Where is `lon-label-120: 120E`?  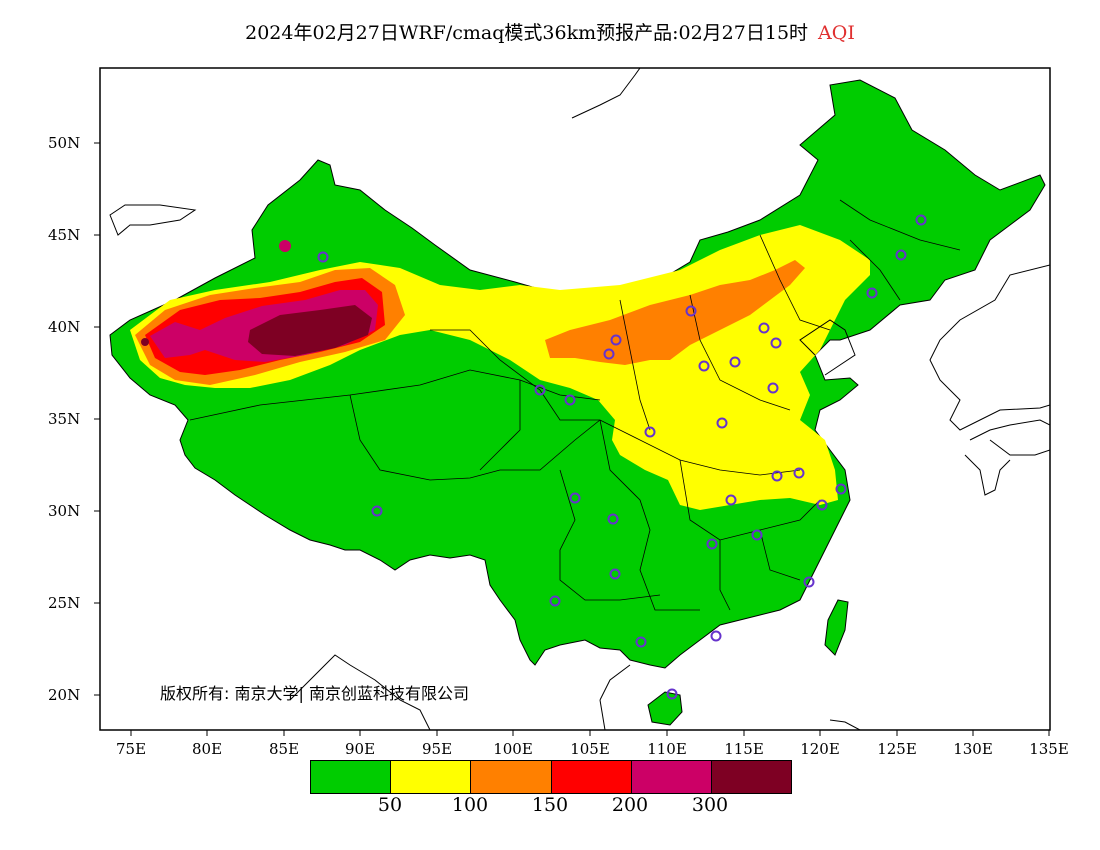 lon-label-120: 120E is located at coordinates (820, 749).